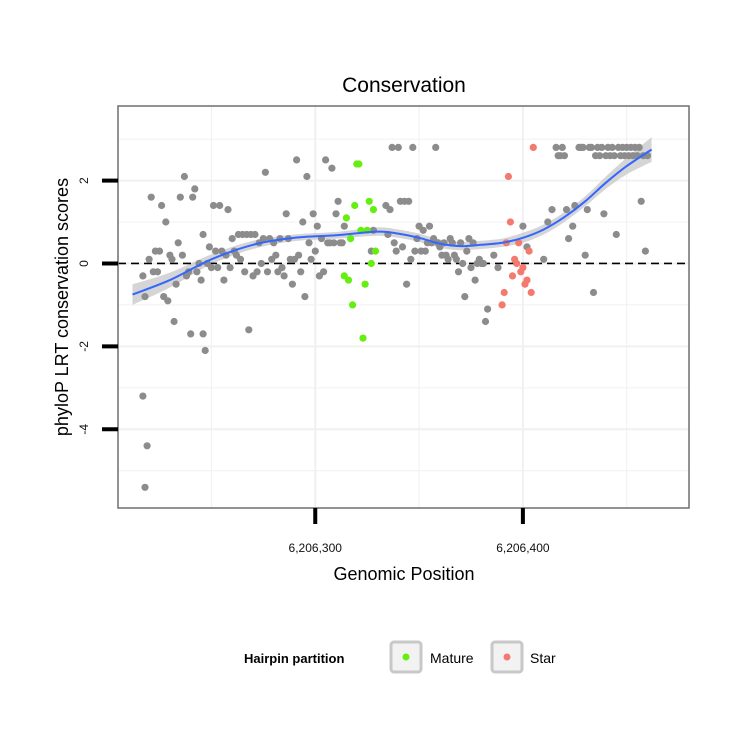 This screenshot has height=750, width=750. Describe the element at coordinates (543, 658) in the screenshot. I see `legend-label-star: Star` at that location.